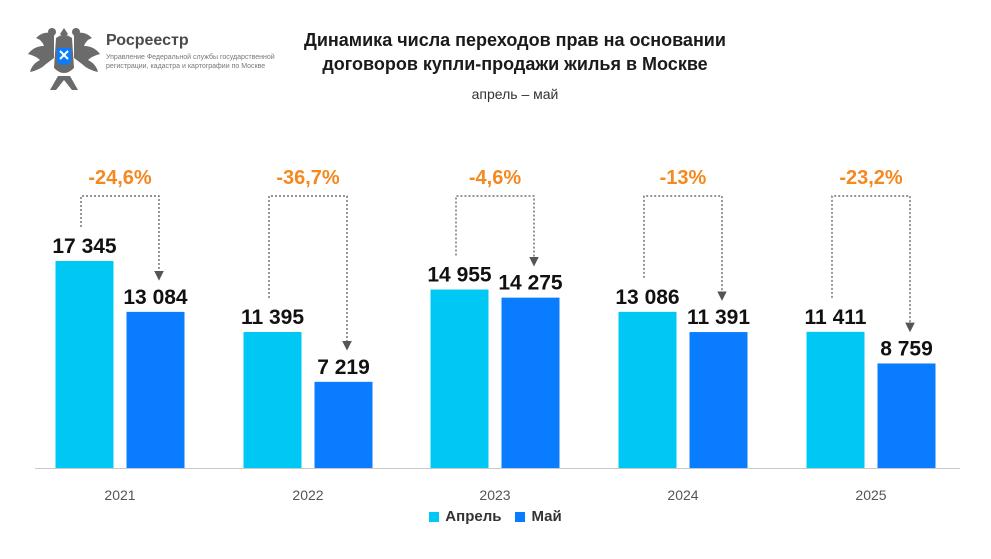 The height and width of the screenshot is (559, 991). I want to click on data-label-may-2025: 8 759, so click(906, 348).